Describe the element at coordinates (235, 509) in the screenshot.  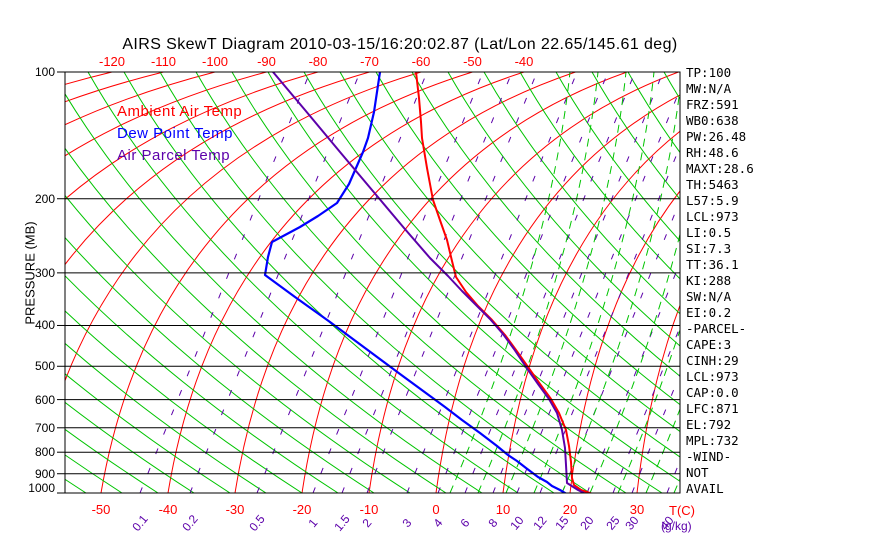
I see `bottom-temp-tick: -30` at that location.